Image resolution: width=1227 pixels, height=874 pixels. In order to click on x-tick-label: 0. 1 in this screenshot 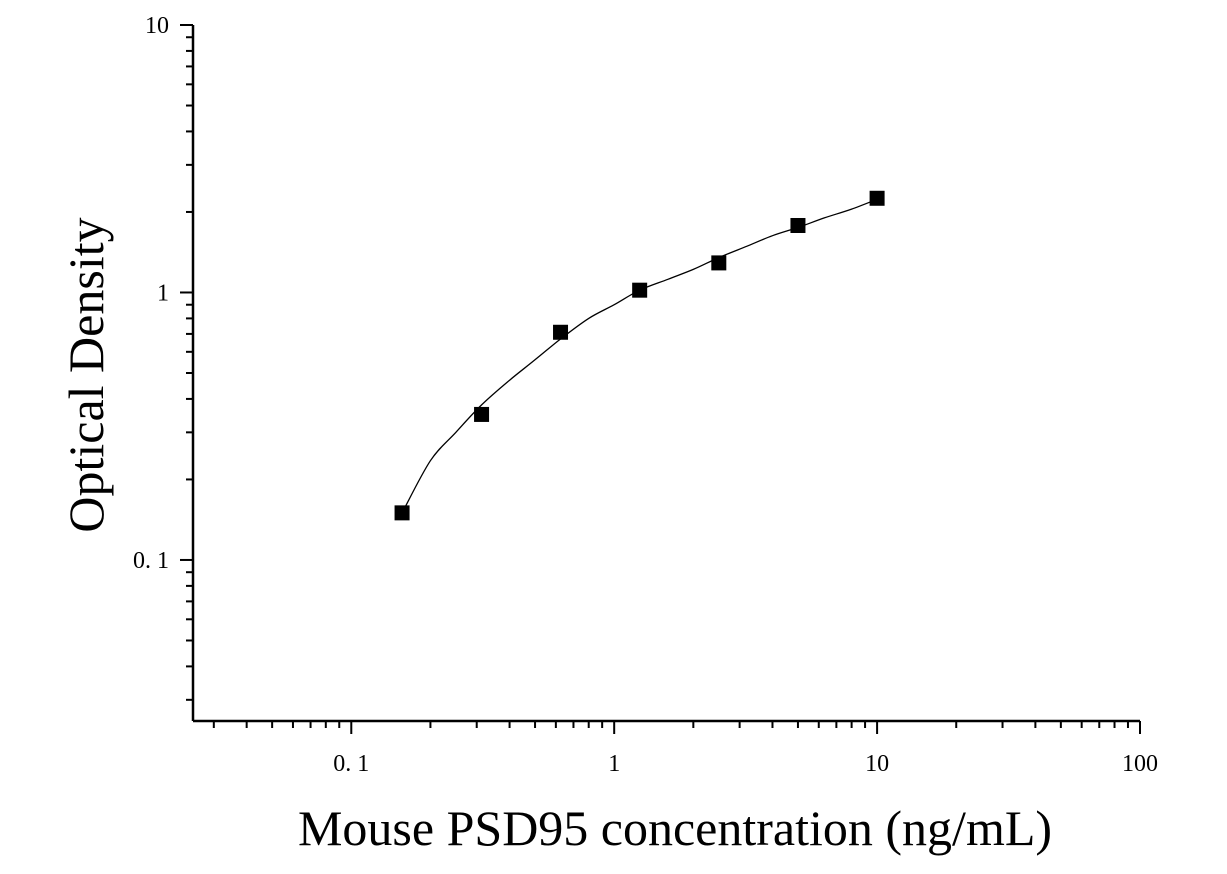, I will do `click(351, 764)`.